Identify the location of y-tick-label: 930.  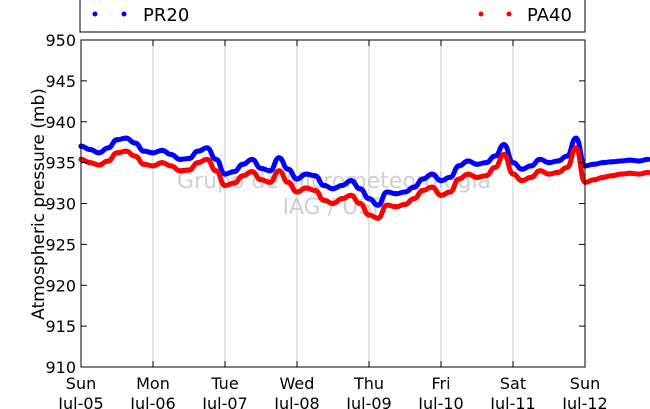
(60, 204).